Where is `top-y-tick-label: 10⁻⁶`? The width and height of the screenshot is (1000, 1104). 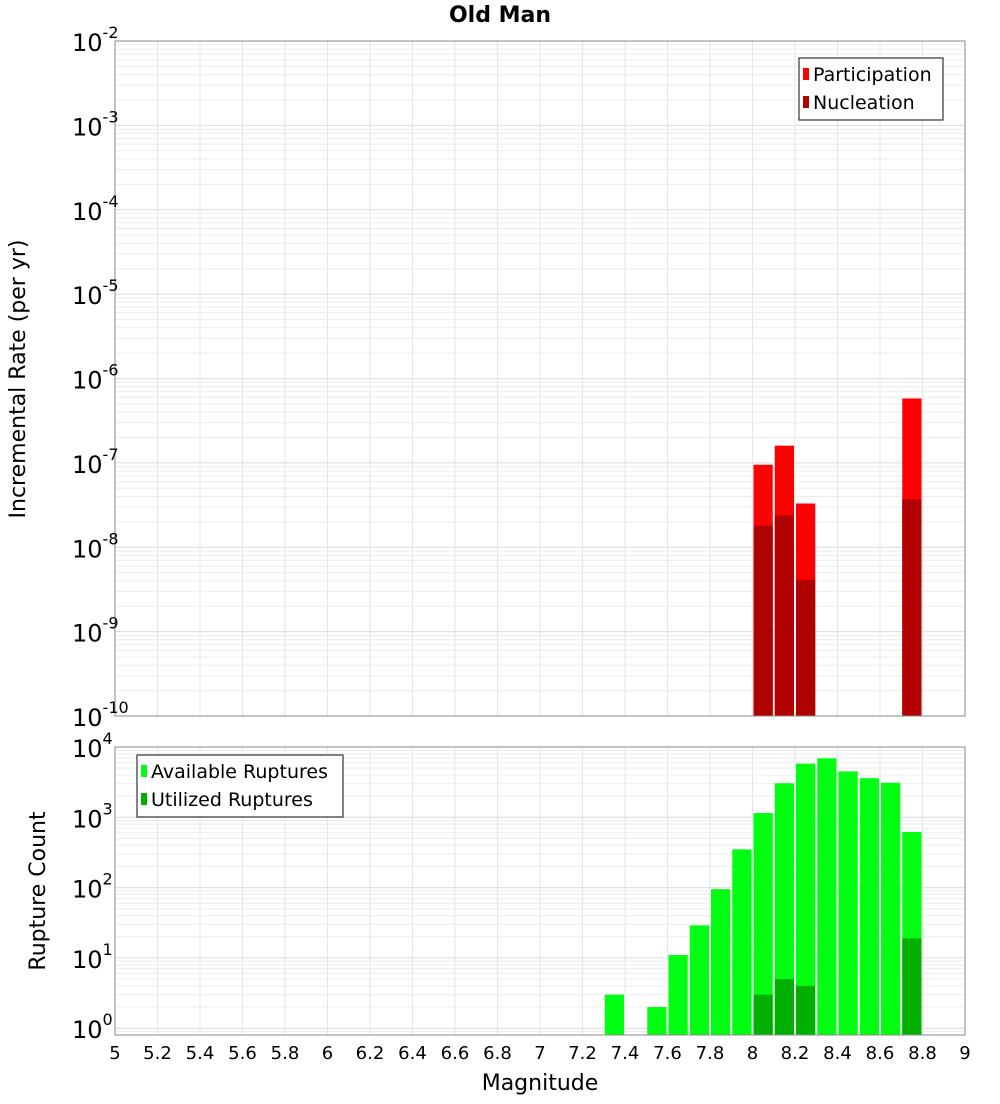
top-y-tick-label: 10⁻⁶ is located at coordinates (95, 378).